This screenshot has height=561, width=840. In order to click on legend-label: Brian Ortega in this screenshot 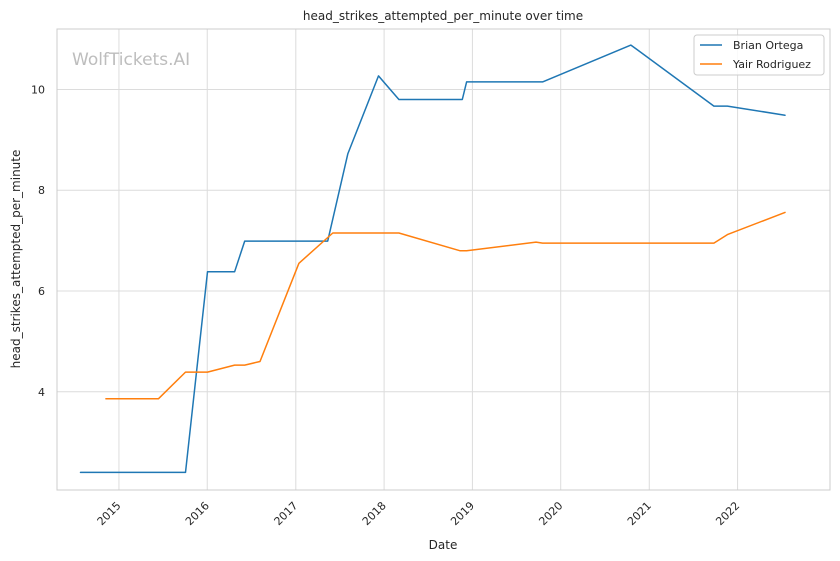, I will do `click(768, 45)`.